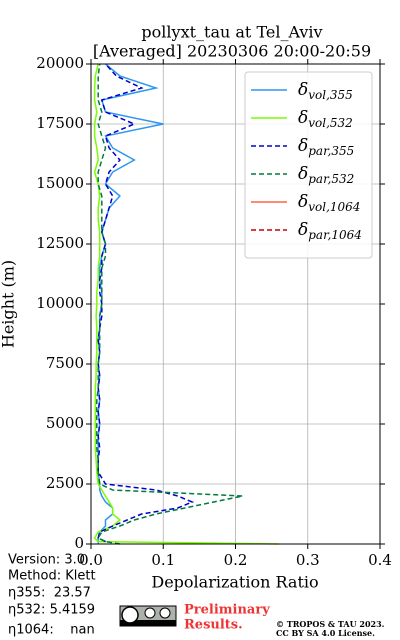 The image size is (400, 640). Describe the element at coordinates (325, 91) in the screenshot. I see `legend-label: δvol,355` at that location.